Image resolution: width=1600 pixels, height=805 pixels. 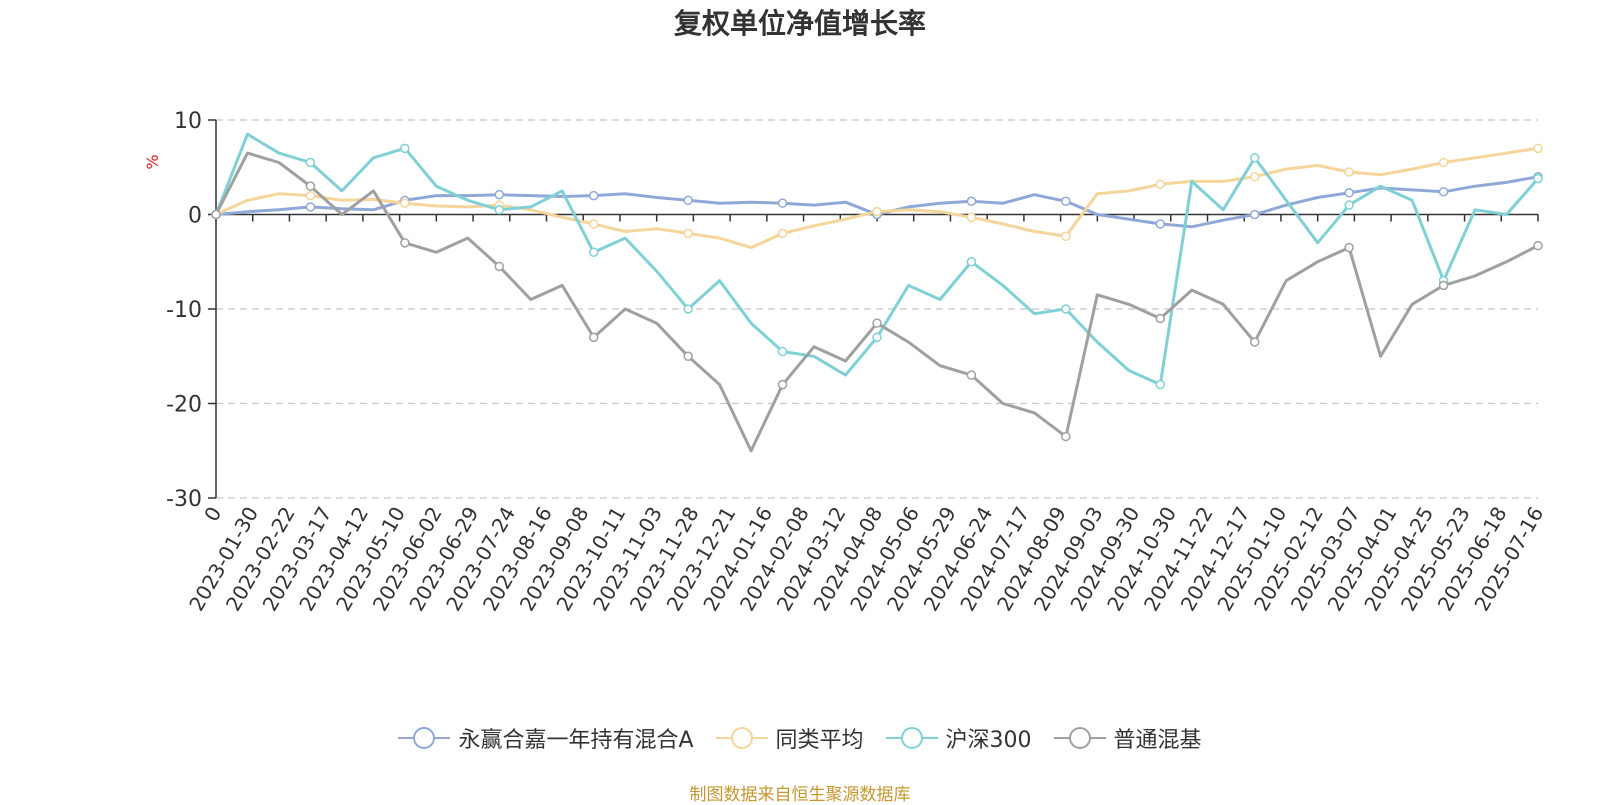 I want to click on legend-label-peer-average: 同类平均, so click(x=819, y=740).